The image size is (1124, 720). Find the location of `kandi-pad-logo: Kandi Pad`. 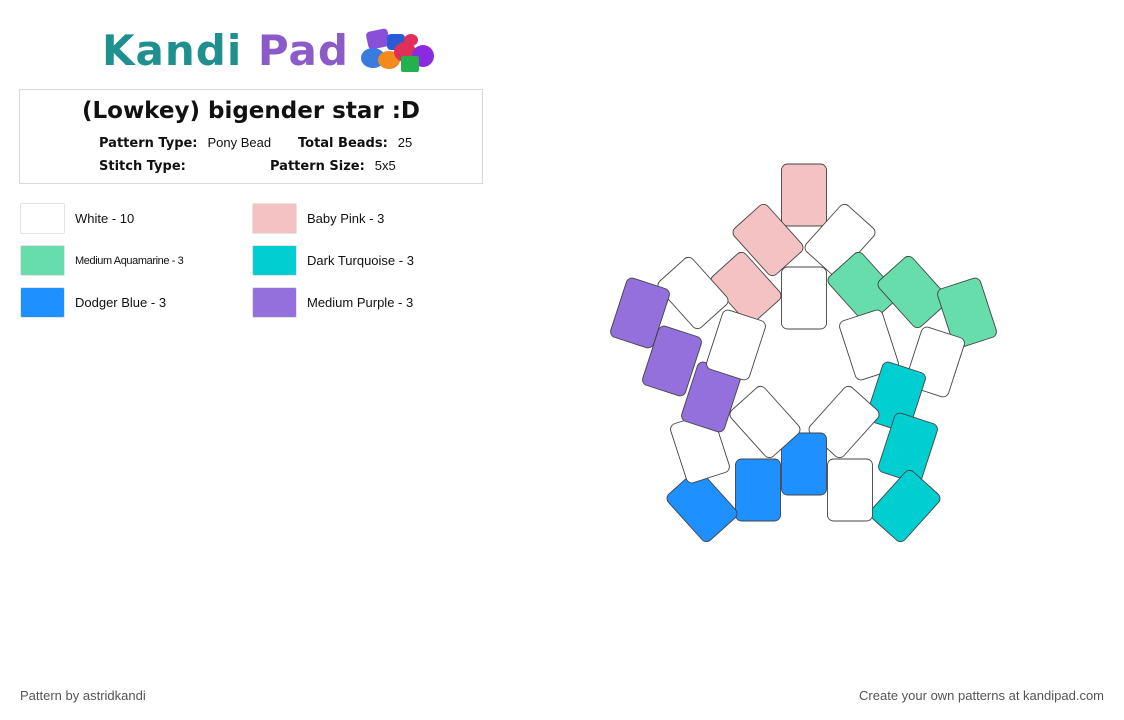

kandi-pad-logo: Kandi Pad is located at coordinates (269, 51).